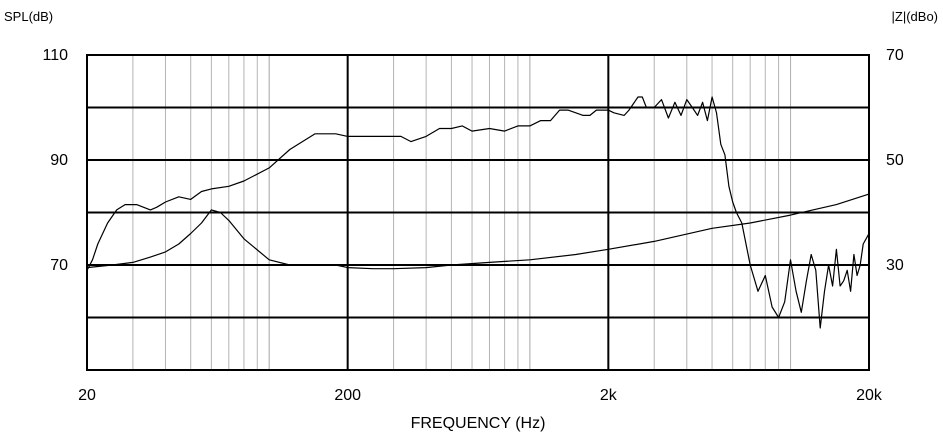 The width and height of the screenshot is (943, 435). What do you see at coordinates (87, 395) in the screenshot?
I see `x-tick-label: 20` at bounding box center [87, 395].